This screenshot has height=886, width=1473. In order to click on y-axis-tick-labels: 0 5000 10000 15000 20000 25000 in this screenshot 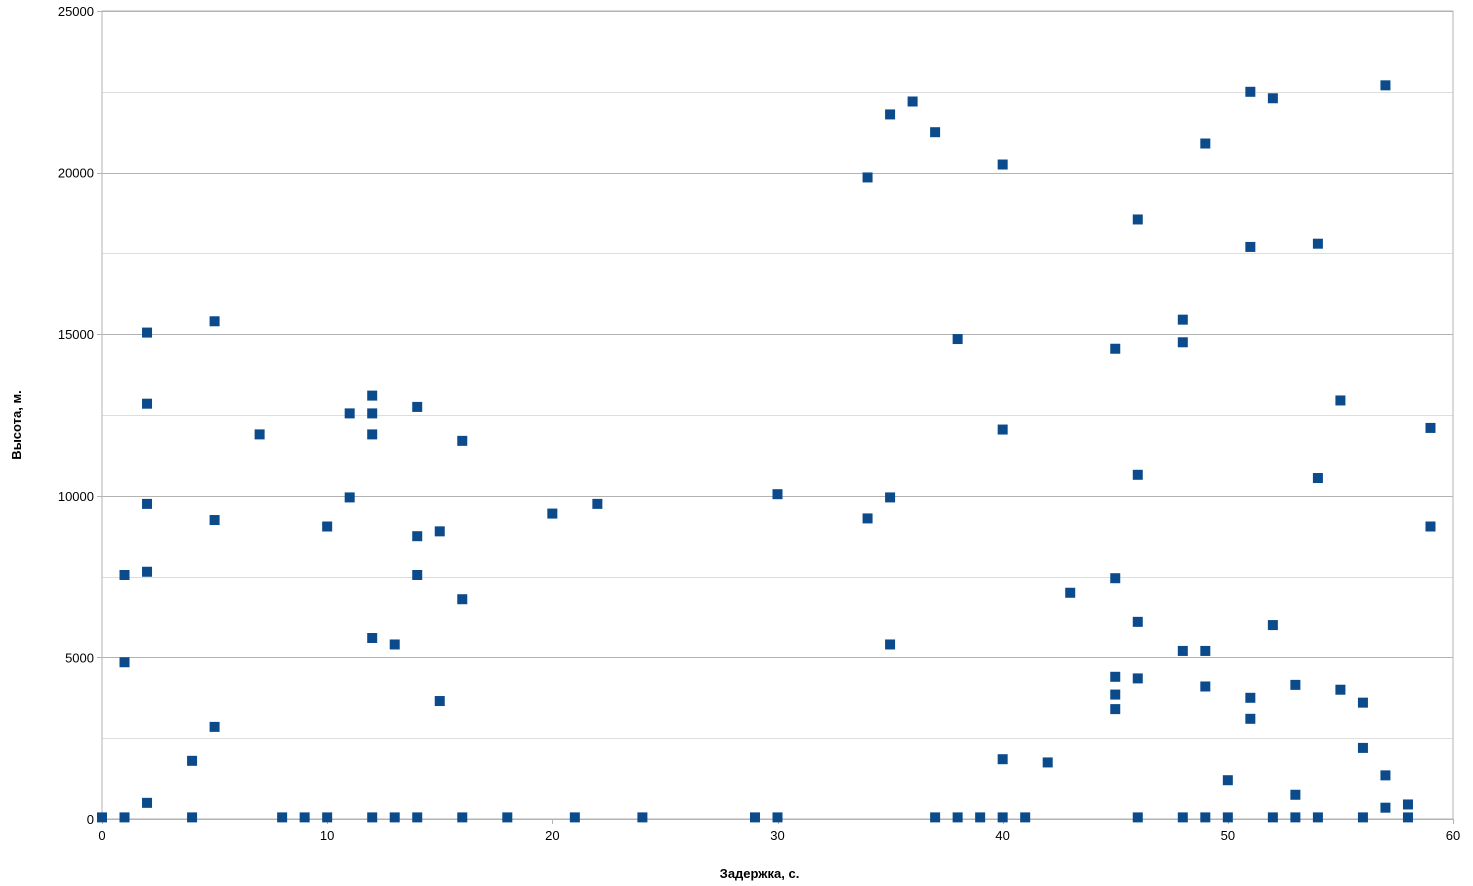, I will do `click(76, 415)`.